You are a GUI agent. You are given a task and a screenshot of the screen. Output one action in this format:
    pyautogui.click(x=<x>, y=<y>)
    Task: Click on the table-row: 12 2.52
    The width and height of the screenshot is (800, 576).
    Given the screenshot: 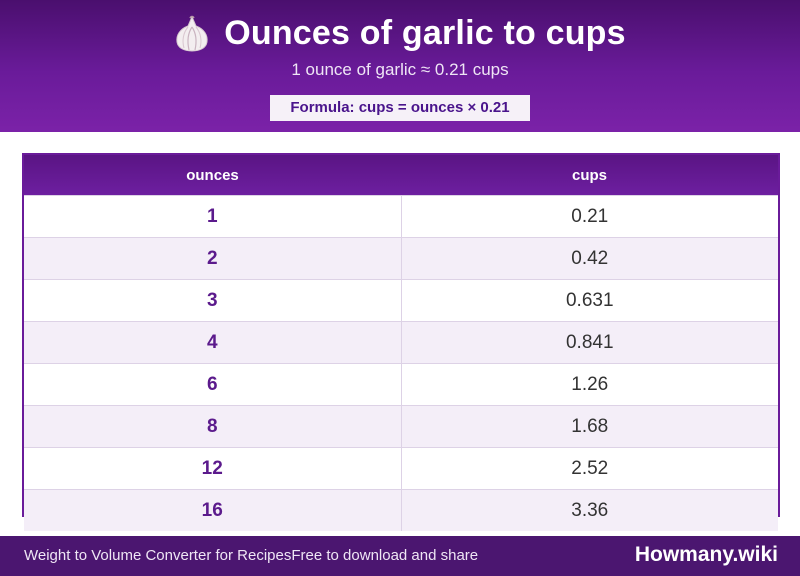 What is the action you would take?
    pyautogui.click(x=401, y=468)
    